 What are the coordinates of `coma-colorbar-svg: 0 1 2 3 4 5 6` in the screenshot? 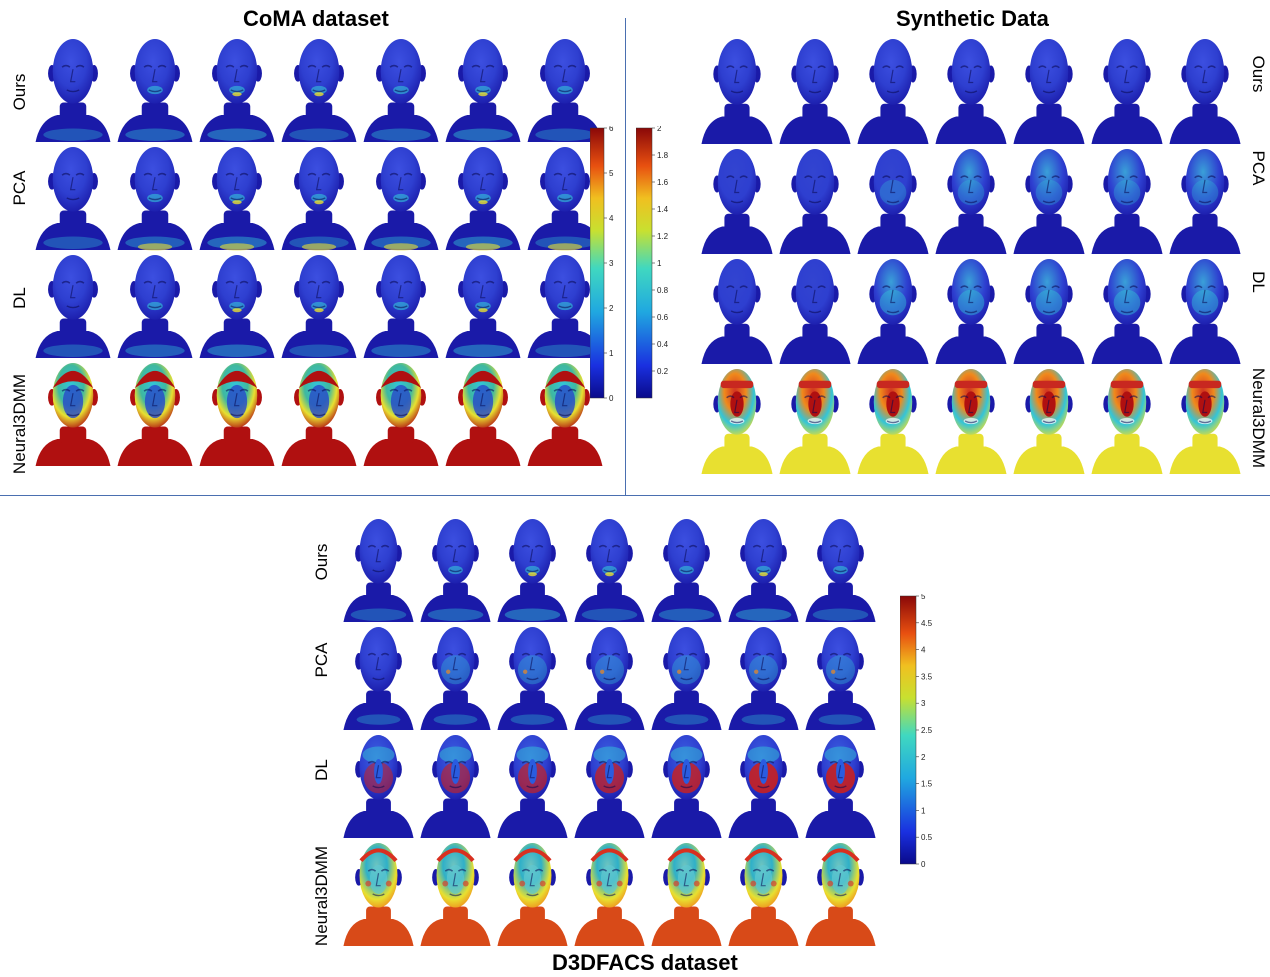 It's located at (602, 264).